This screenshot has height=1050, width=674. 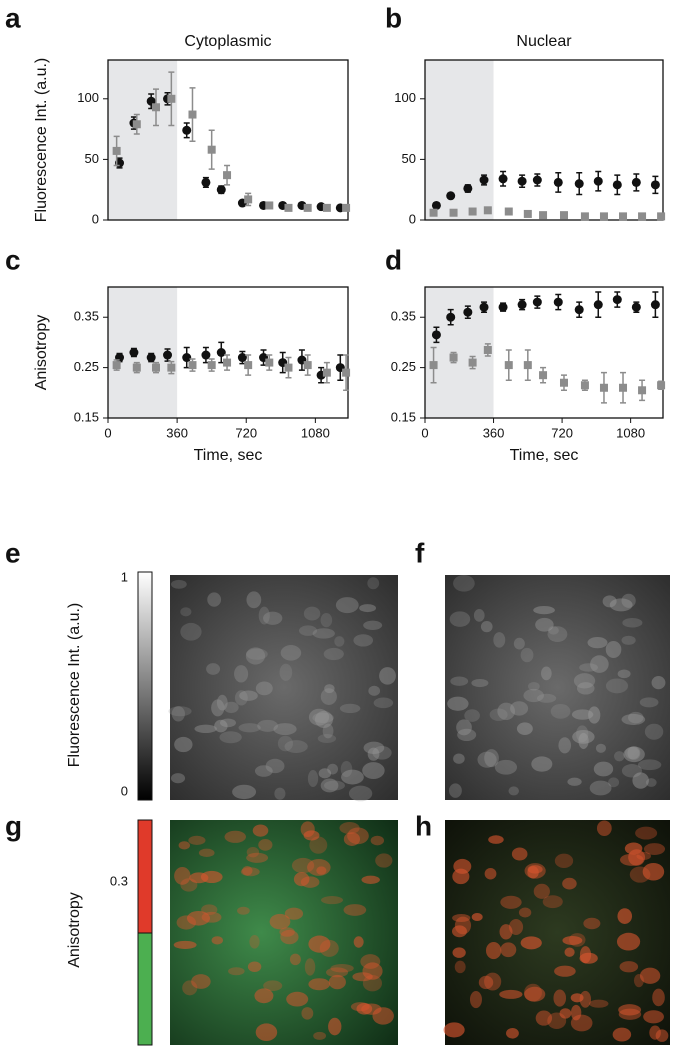 What do you see at coordinates (177, 432) in the screenshot?
I see `x-tick-label: 360` at bounding box center [177, 432].